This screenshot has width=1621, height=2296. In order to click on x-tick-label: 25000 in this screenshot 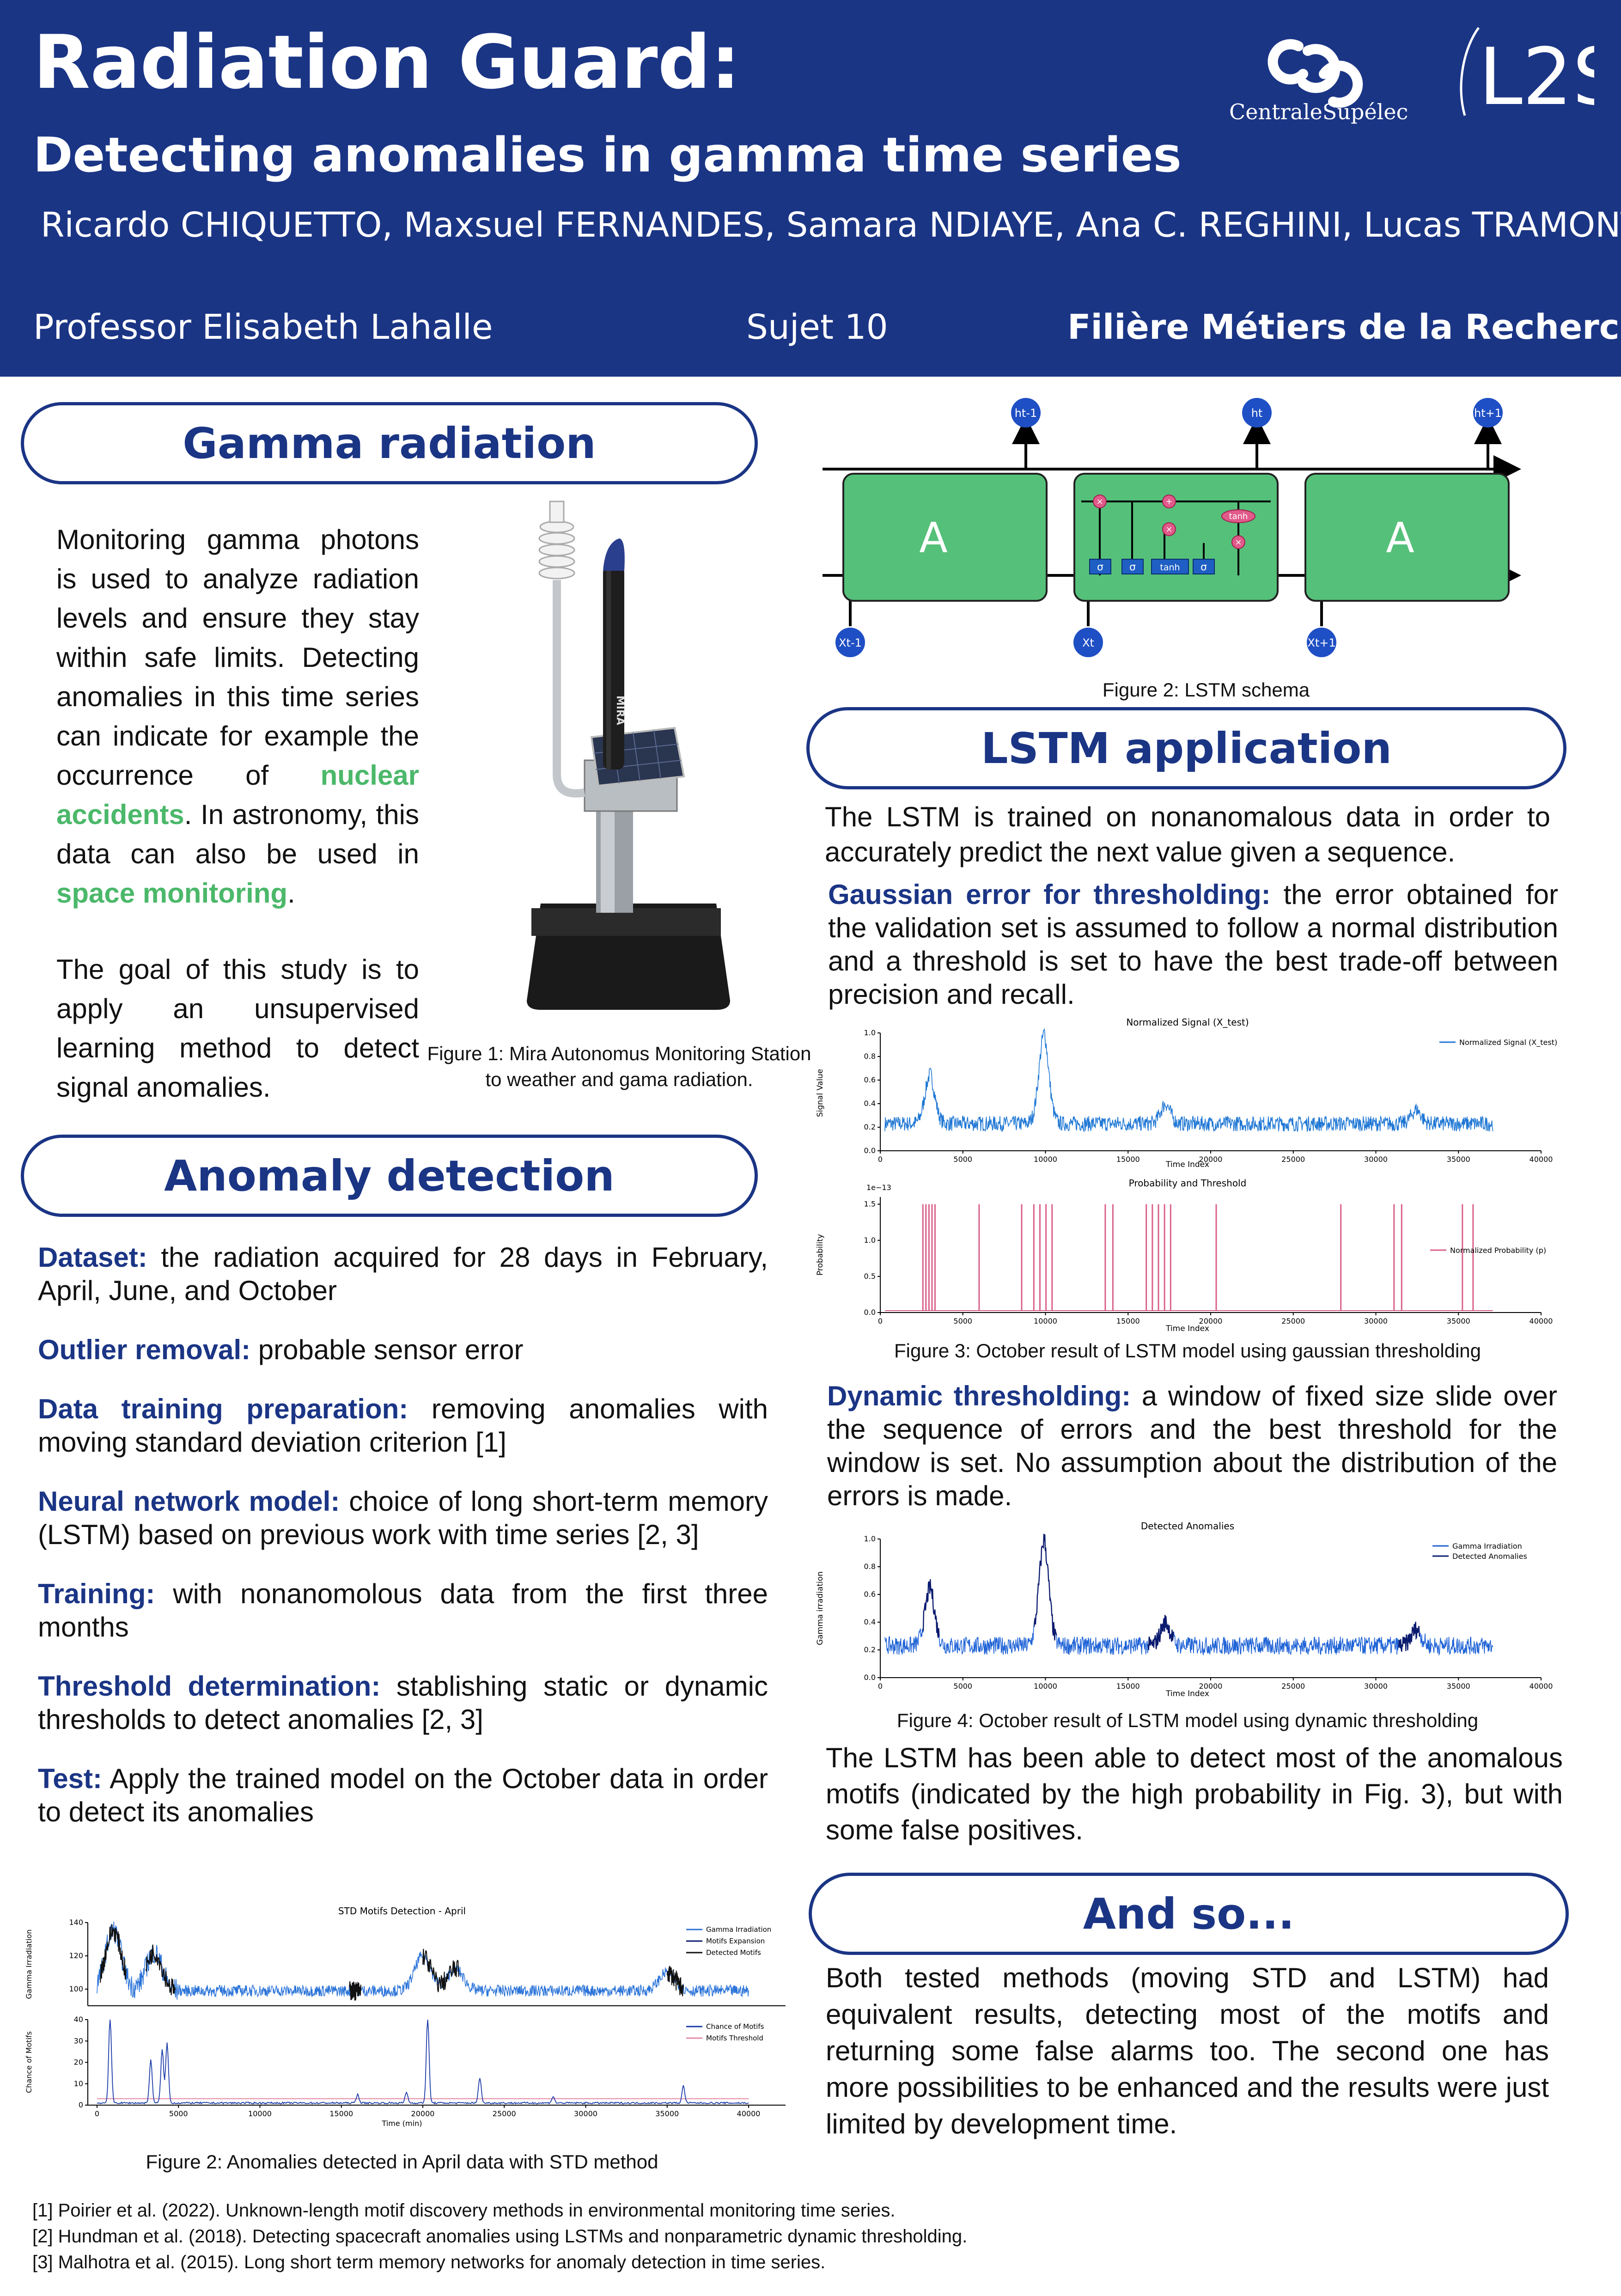, I will do `click(1293, 1160)`.